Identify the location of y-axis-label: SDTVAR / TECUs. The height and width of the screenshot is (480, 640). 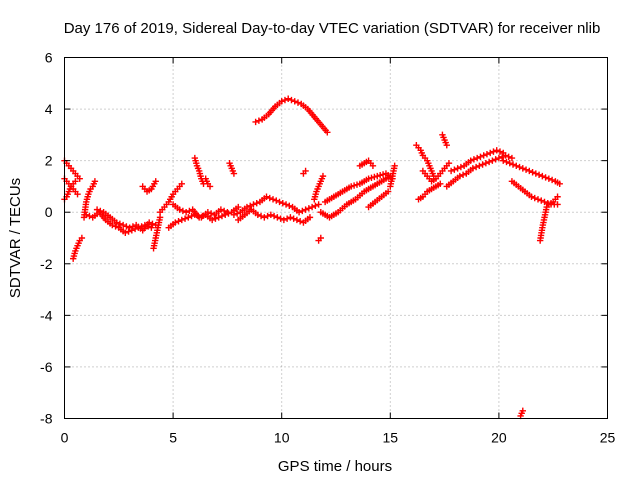
(15, 238).